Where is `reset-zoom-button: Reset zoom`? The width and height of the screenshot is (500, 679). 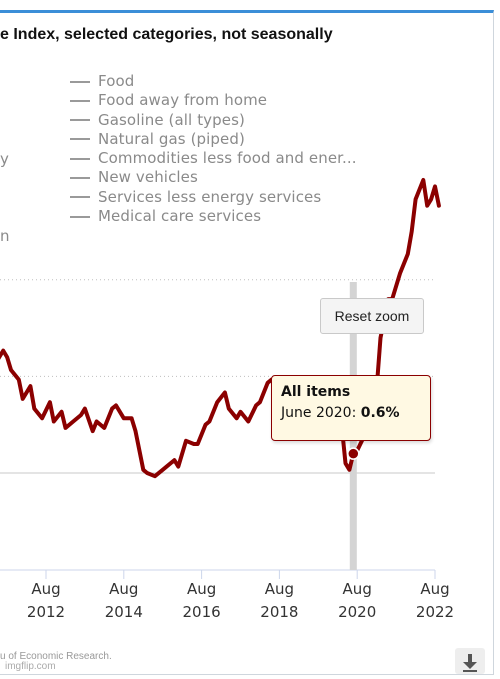
reset-zoom-button: Reset zoom is located at coordinates (372, 316).